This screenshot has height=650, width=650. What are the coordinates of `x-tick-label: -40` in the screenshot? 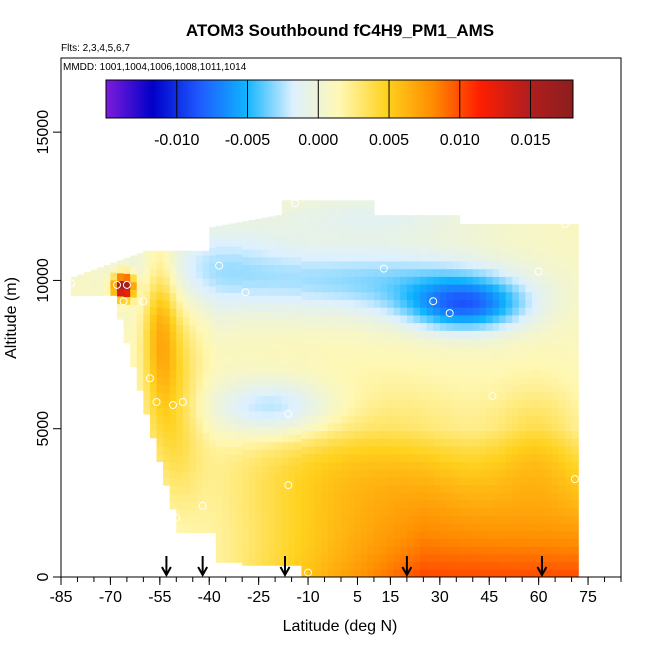 It's located at (209, 597).